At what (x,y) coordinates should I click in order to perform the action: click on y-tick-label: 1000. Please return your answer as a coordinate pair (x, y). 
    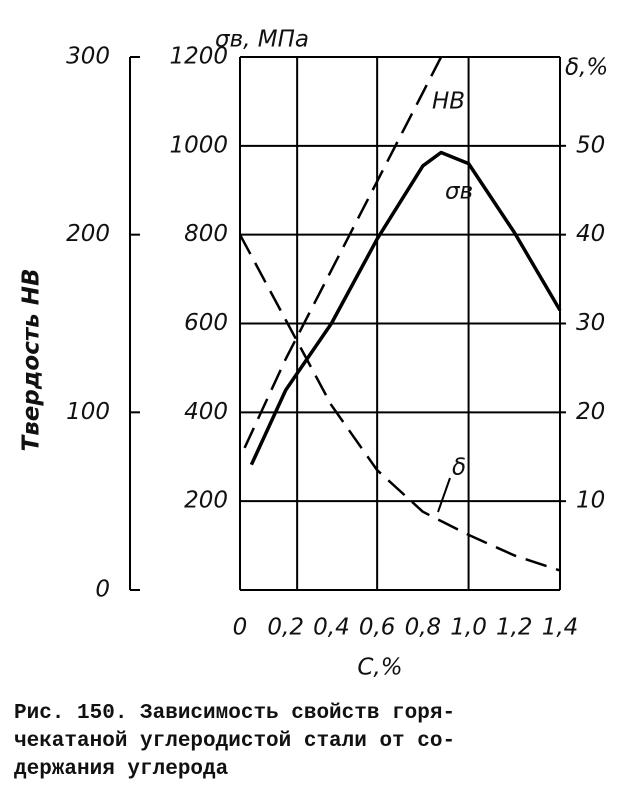
    Looking at the image, I should click on (198, 145).